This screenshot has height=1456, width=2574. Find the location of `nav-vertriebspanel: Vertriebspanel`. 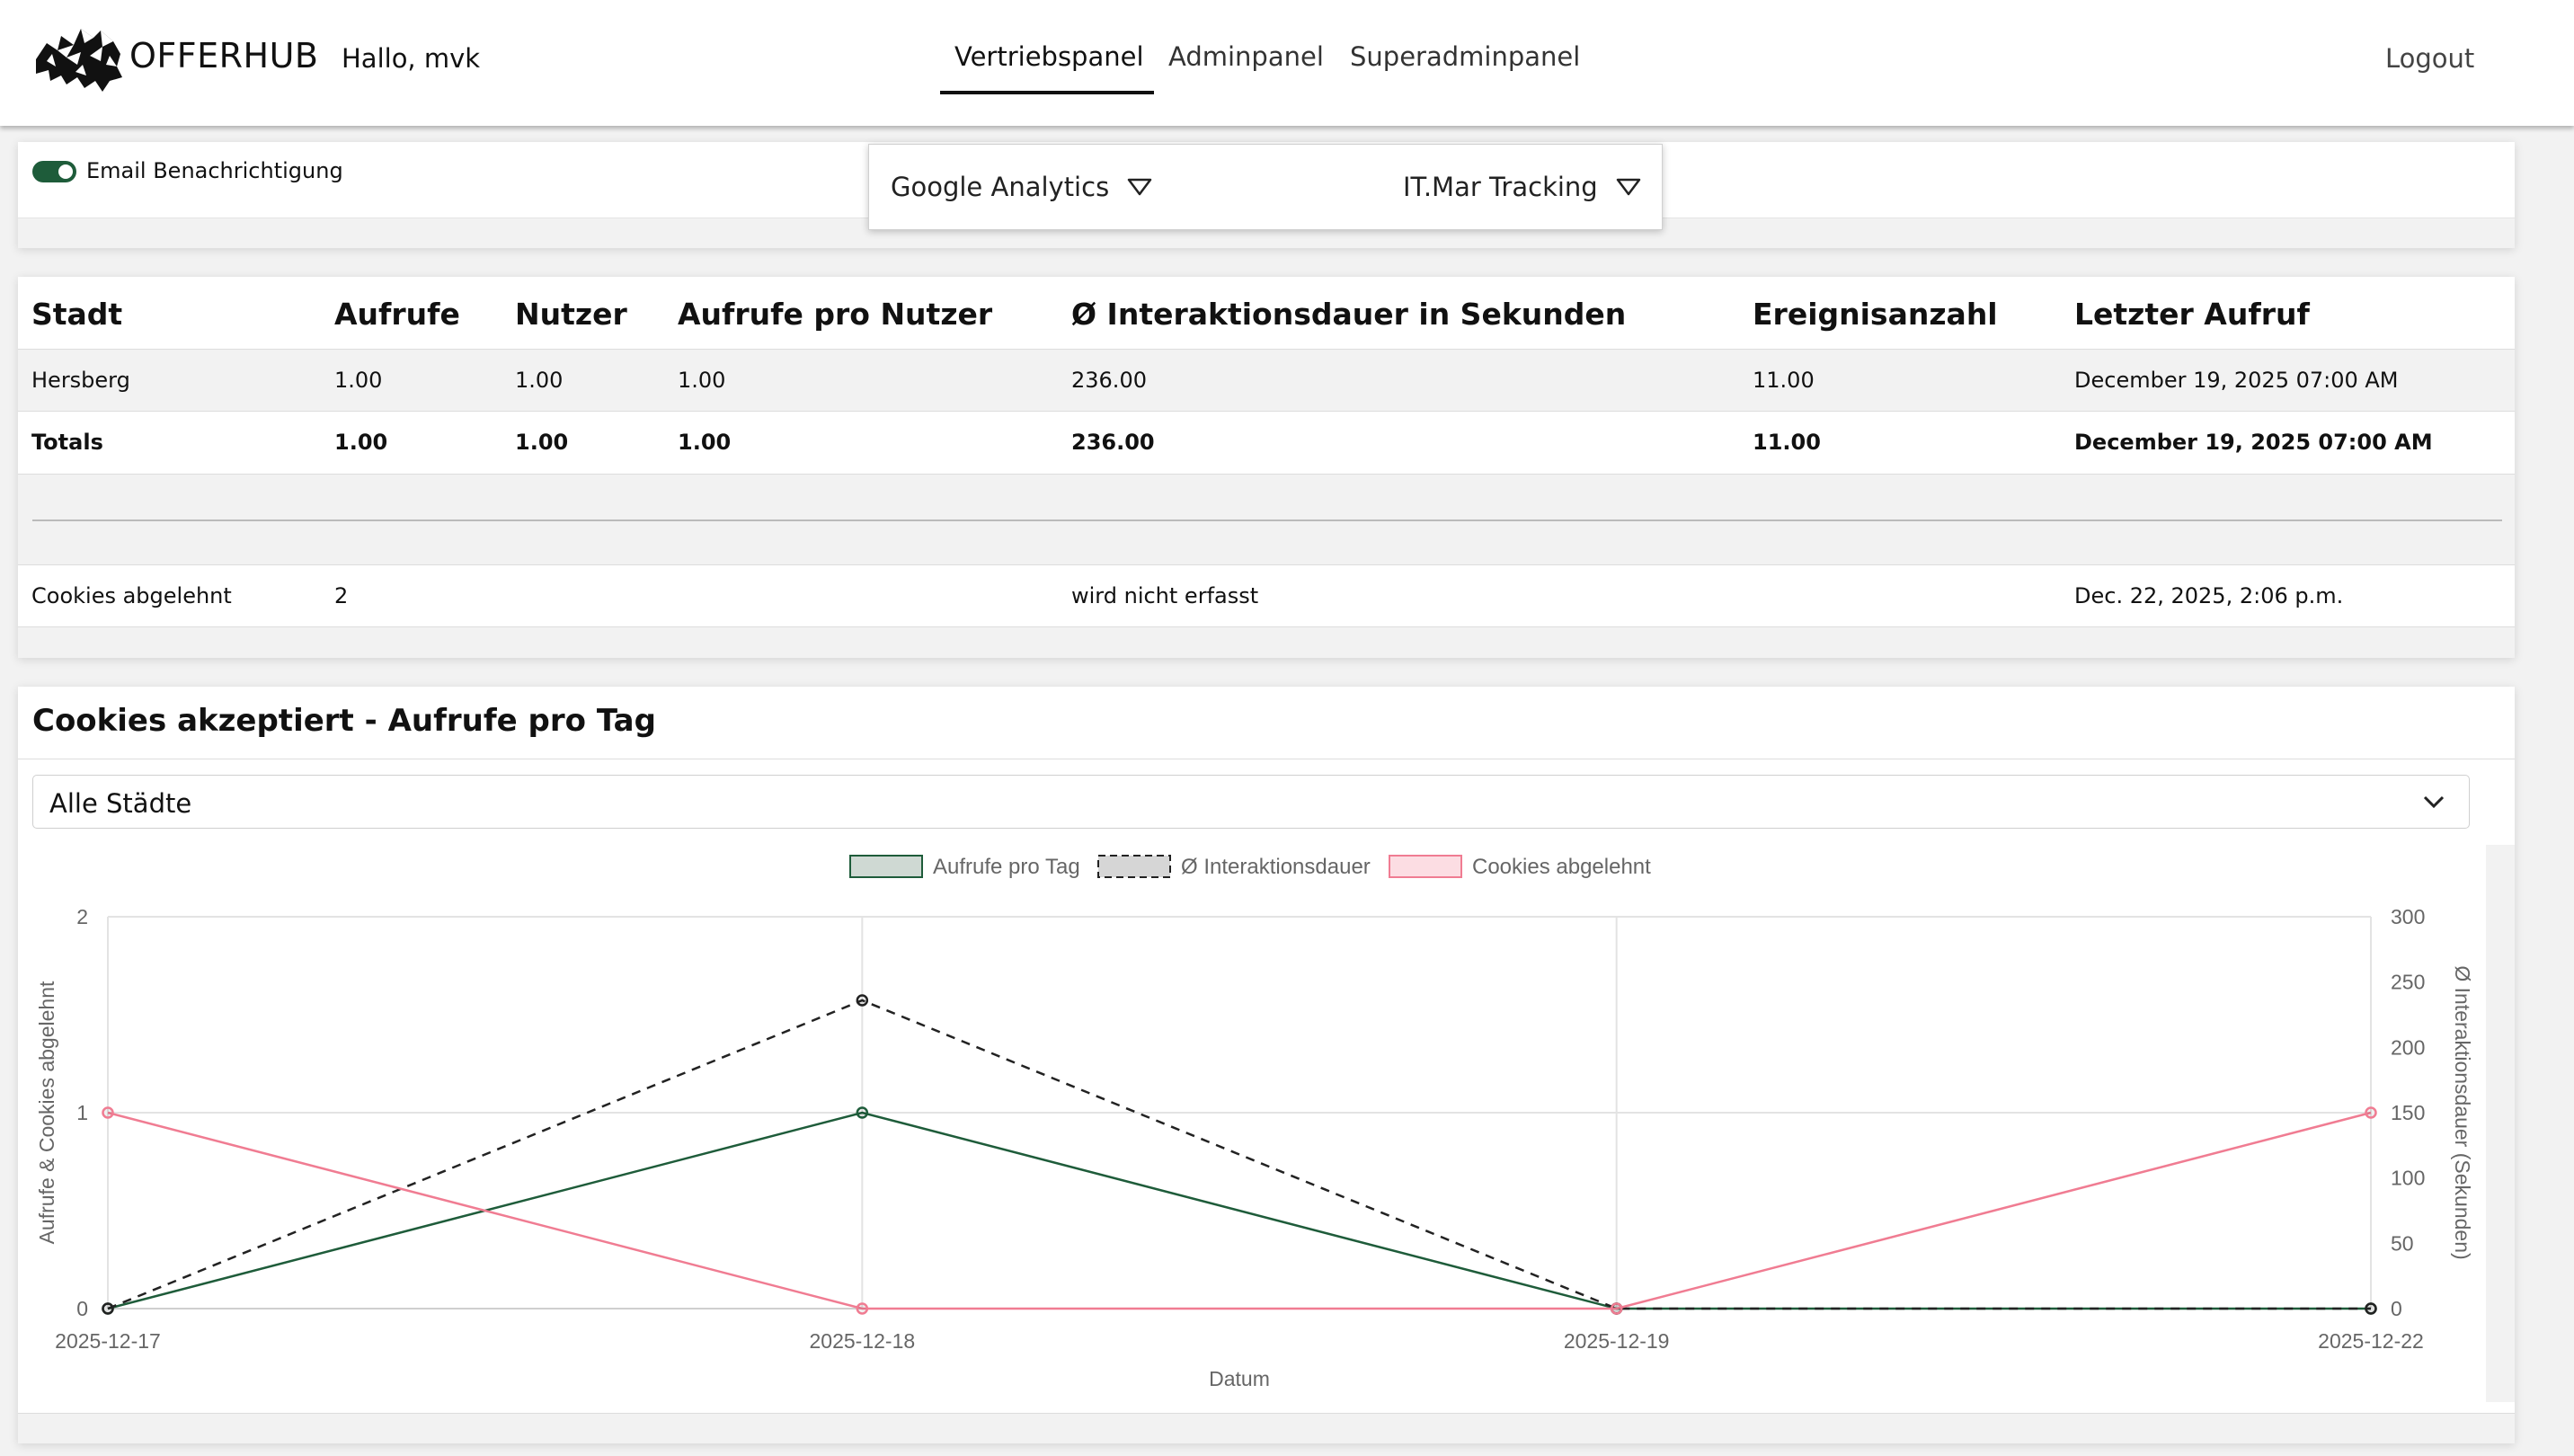

nav-vertriebspanel: Vertriebspanel is located at coordinates (1049, 57).